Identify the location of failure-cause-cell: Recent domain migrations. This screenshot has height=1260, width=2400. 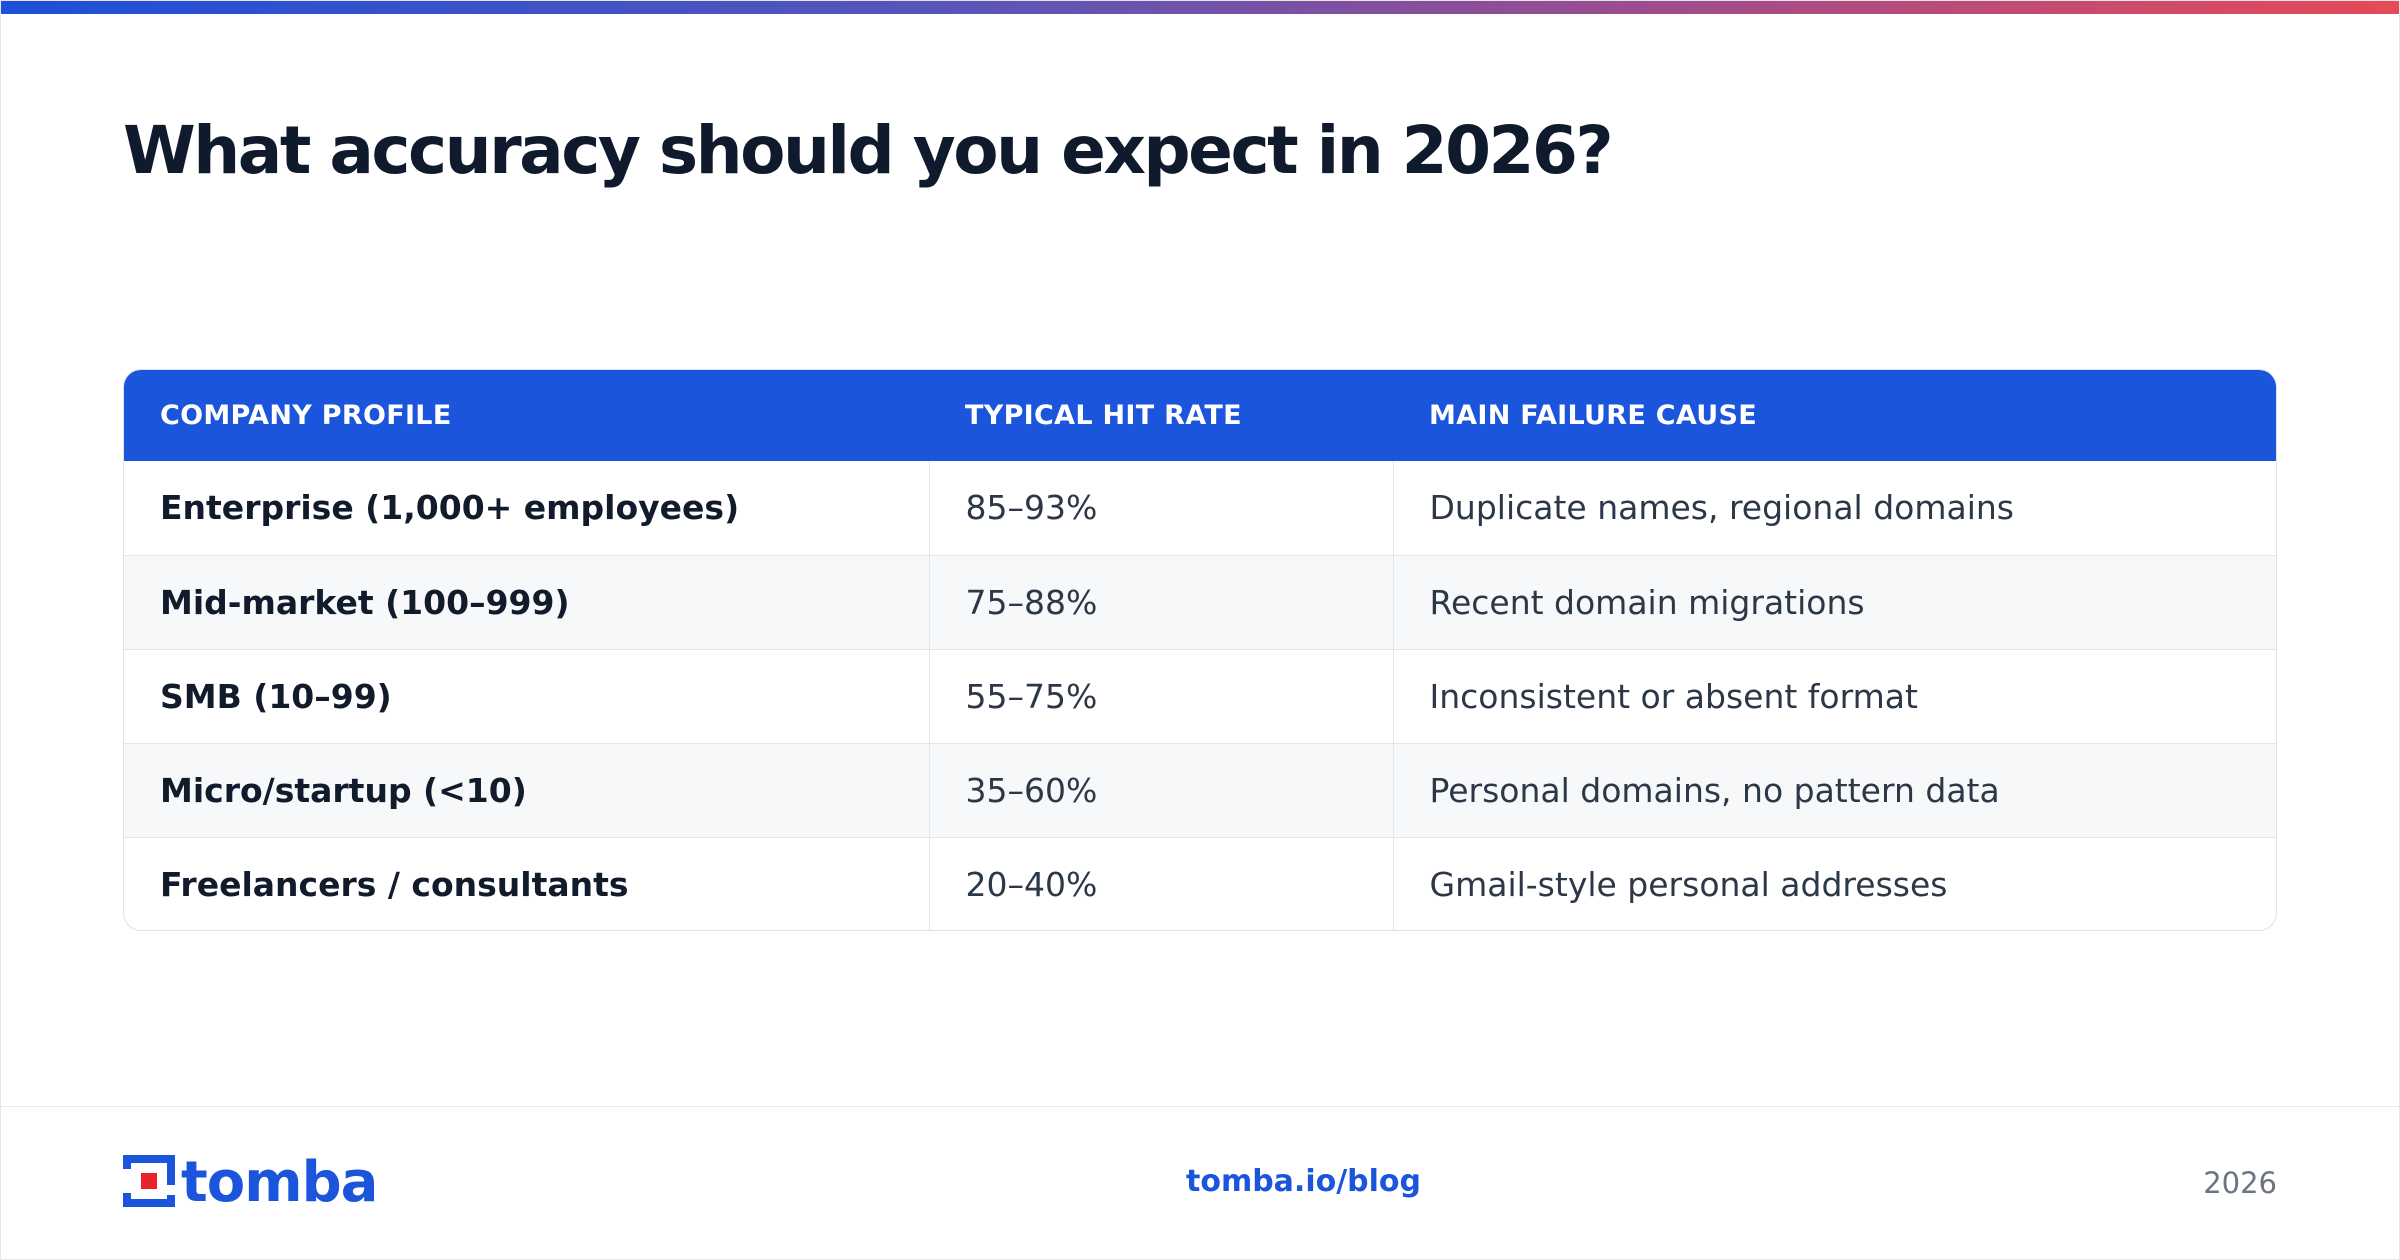
(1834, 601).